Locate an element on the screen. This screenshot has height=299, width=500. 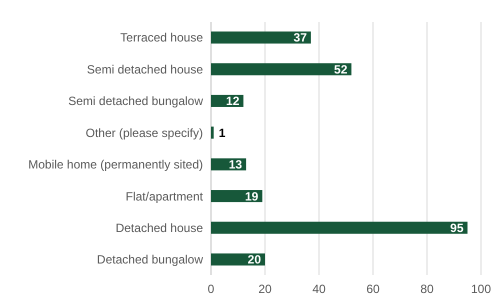
y-tick-label: Detached bungalow is located at coordinates (150, 259).